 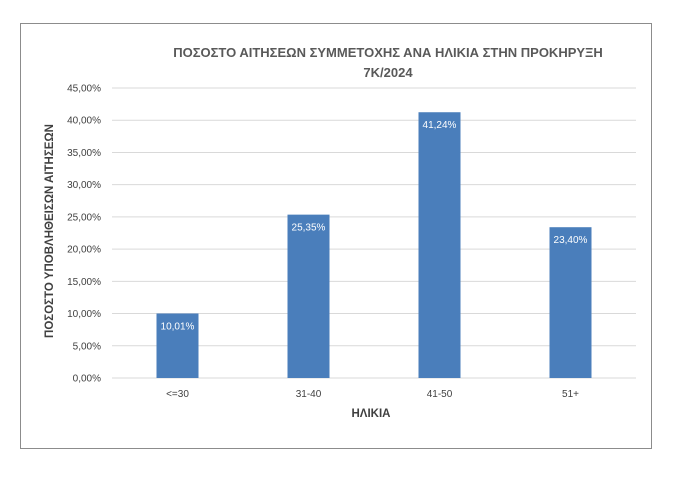 I want to click on x-category-label: 41-50, so click(x=440, y=394).